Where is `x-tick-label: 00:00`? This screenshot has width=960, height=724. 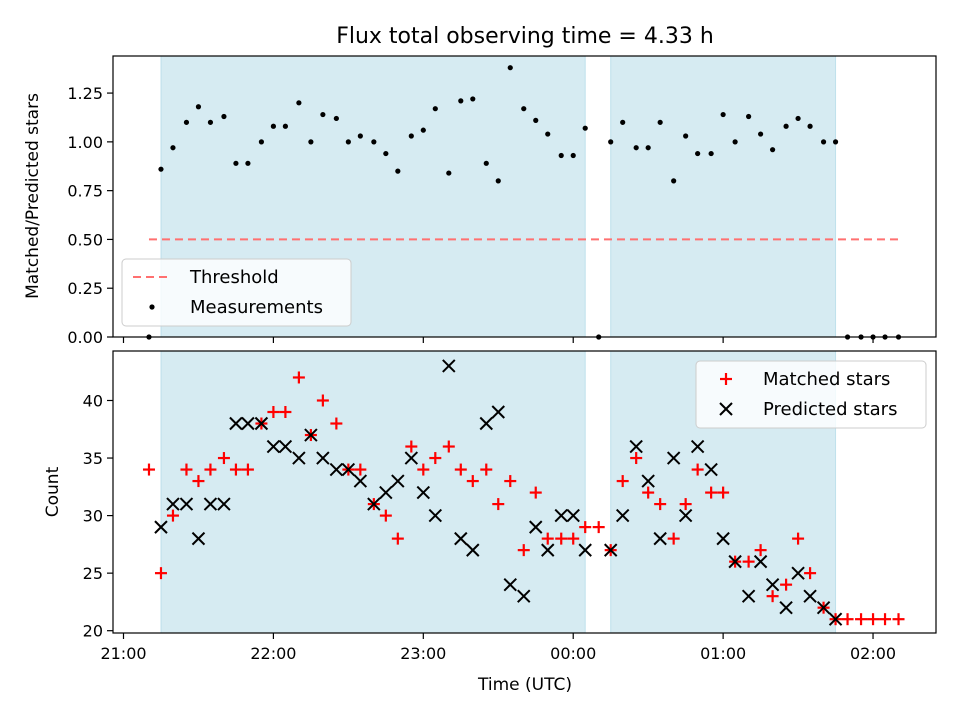
x-tick-label: 00:00 is located at coordinates (573, 653).